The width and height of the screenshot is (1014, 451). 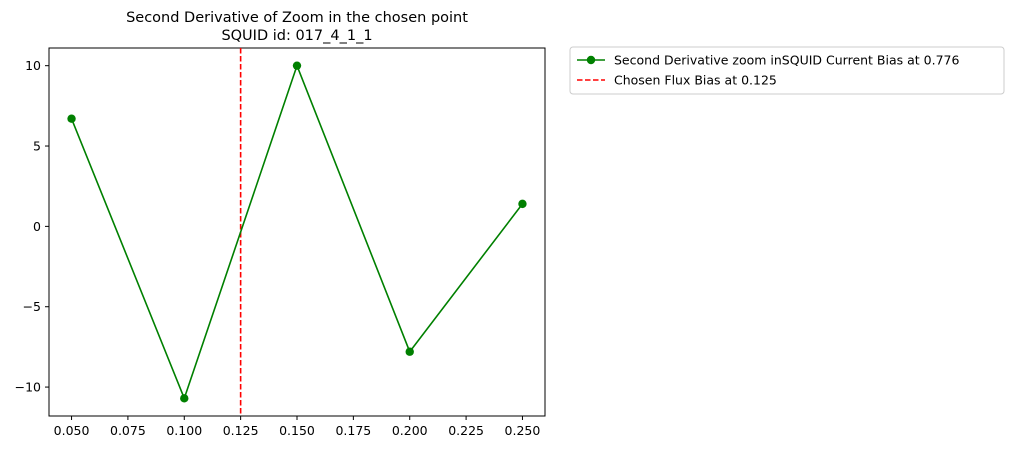 What do you see at coordinates (410, 430) in the screenshot?
I see `x-tick-label: 0.200` at bounding box center [410, 430].